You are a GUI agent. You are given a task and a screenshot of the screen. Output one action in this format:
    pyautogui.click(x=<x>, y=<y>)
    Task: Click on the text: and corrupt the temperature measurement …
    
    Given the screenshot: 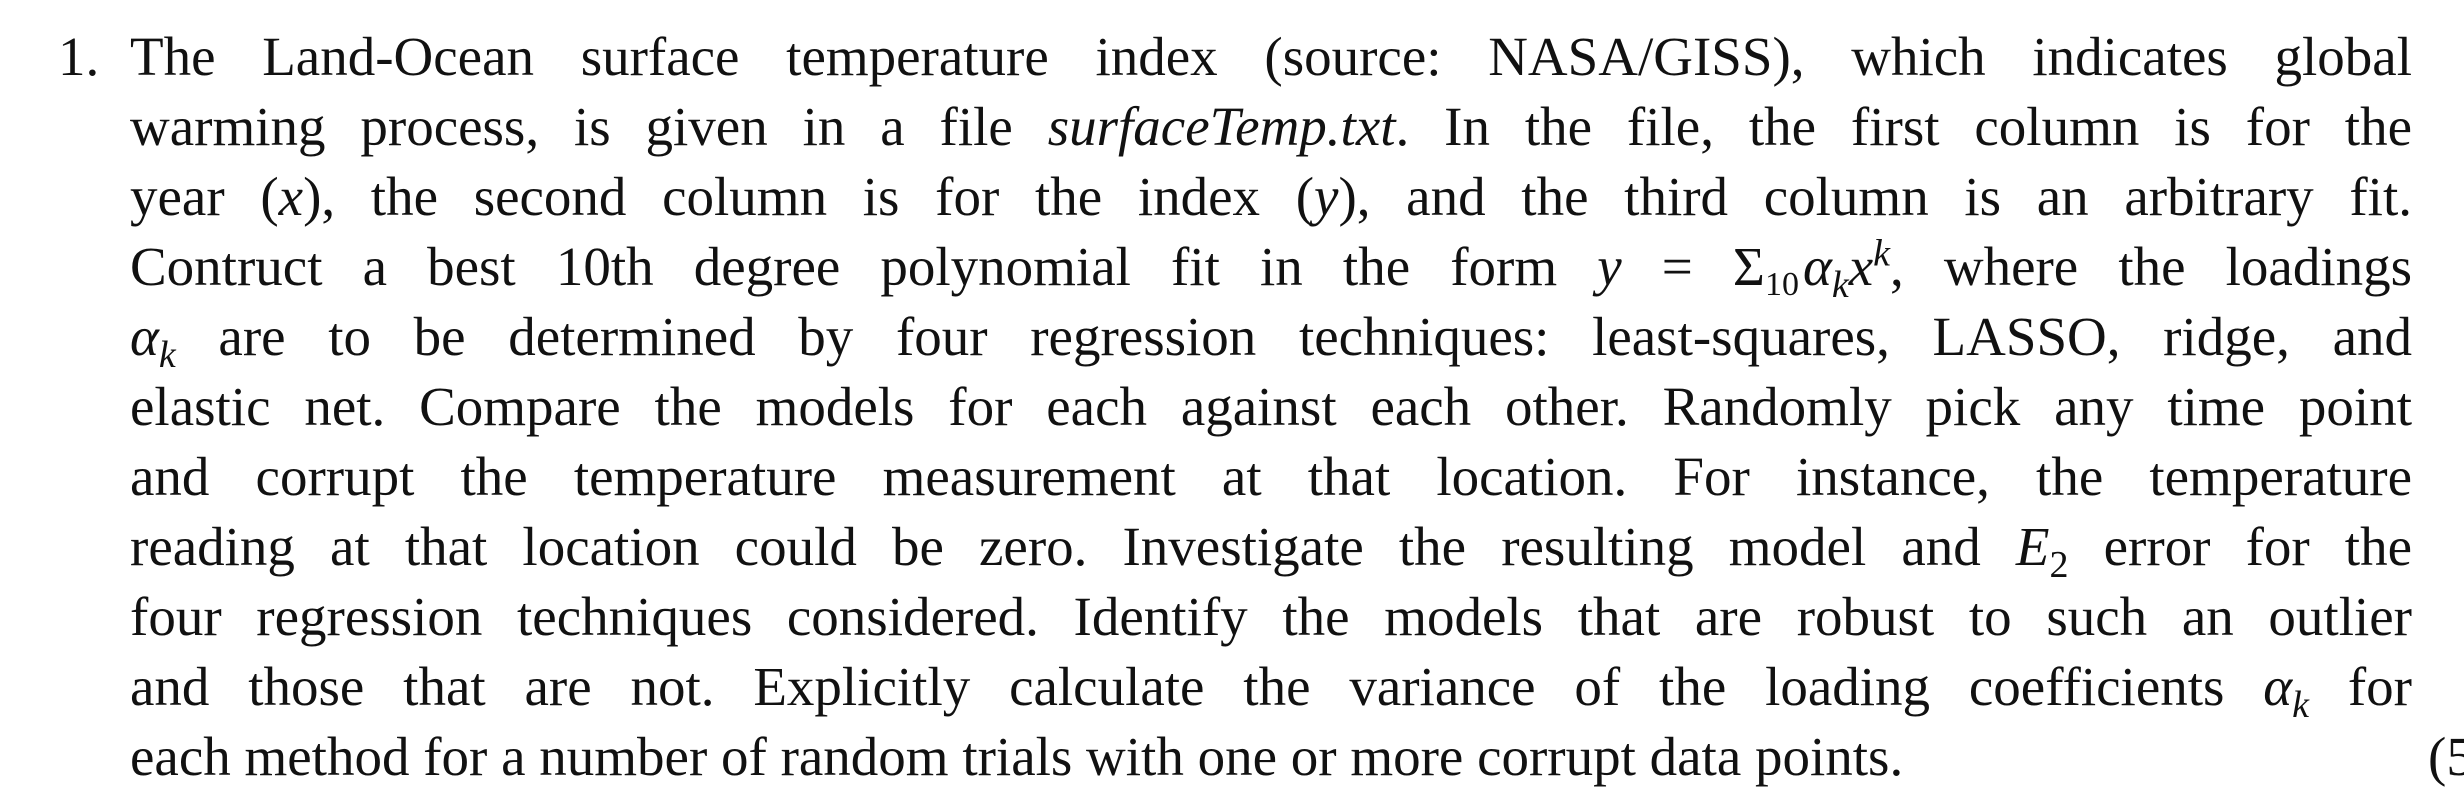 What is the action you would take?
    pyautogui.click(x=1271, y=476)
    